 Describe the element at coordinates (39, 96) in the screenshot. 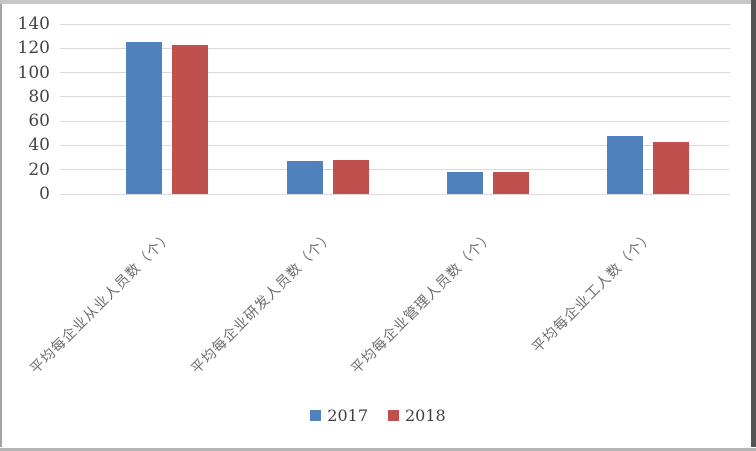

I see `y-tick-label-80: 80` at that location.